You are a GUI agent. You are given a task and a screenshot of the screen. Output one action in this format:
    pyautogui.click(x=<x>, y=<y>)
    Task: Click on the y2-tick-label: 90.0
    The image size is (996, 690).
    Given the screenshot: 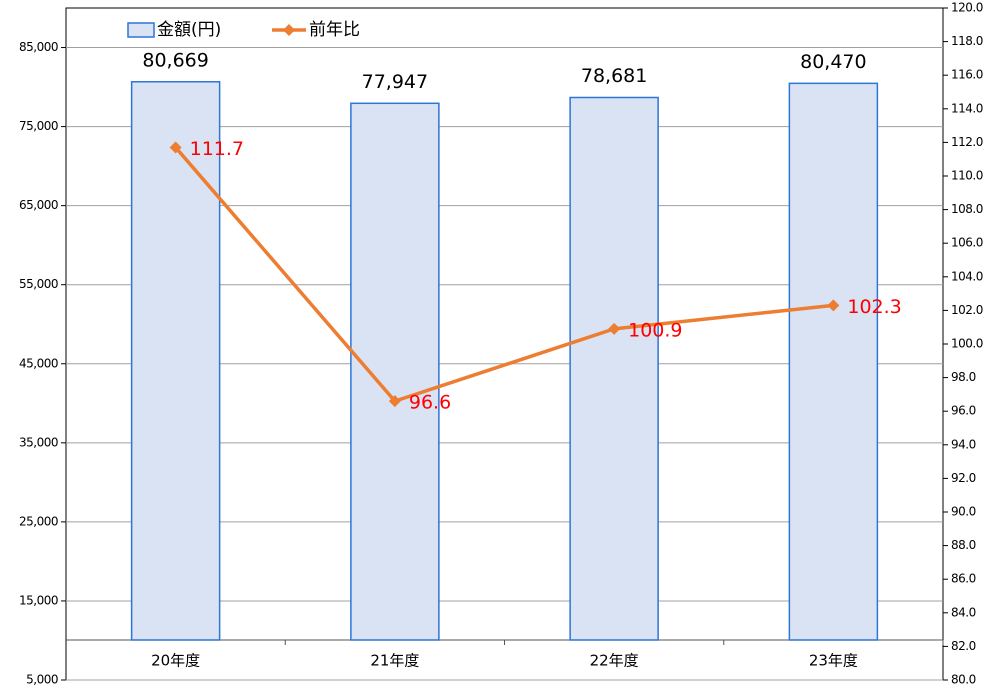 What is the action you would take?
    pyautogui.click(x=963, y=512)
    